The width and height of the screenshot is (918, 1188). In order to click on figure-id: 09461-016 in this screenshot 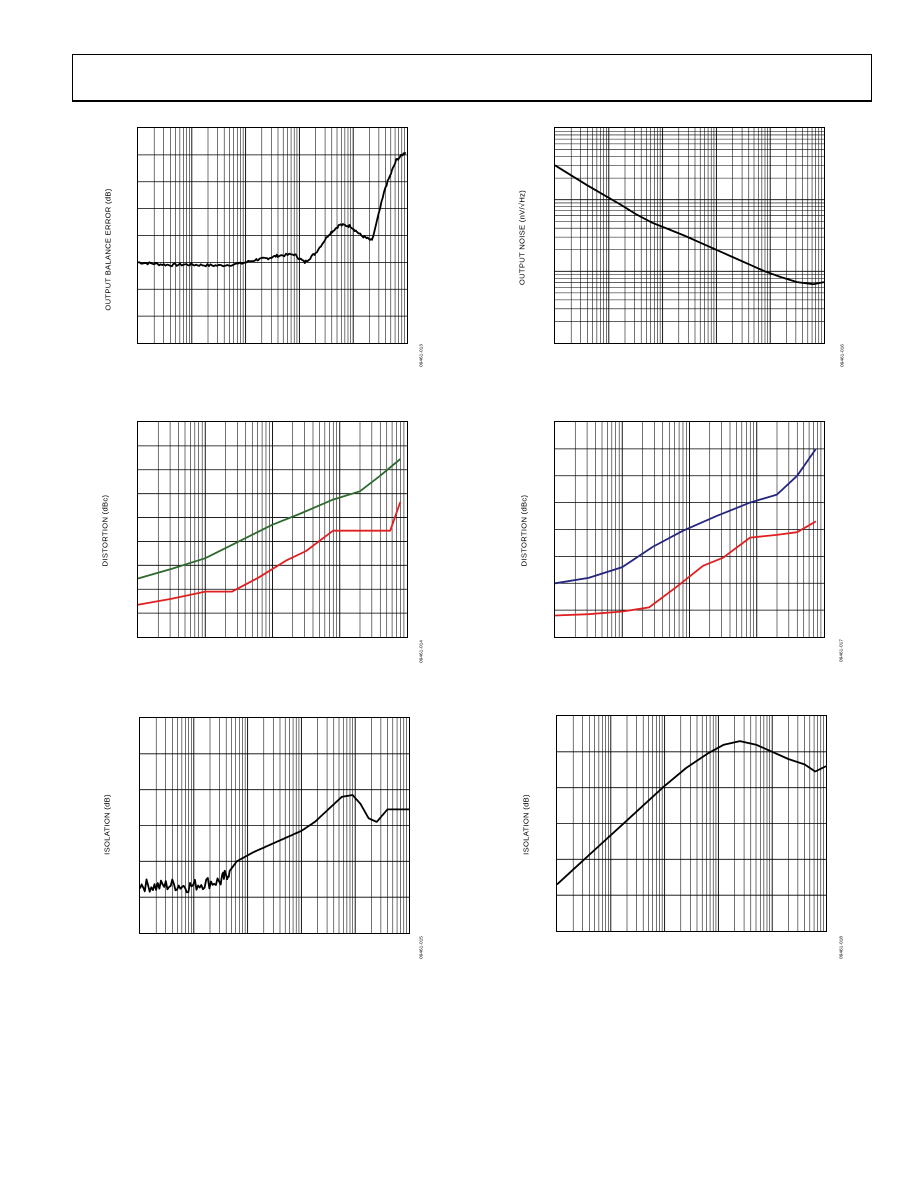, I will do `click(843, 355)`.